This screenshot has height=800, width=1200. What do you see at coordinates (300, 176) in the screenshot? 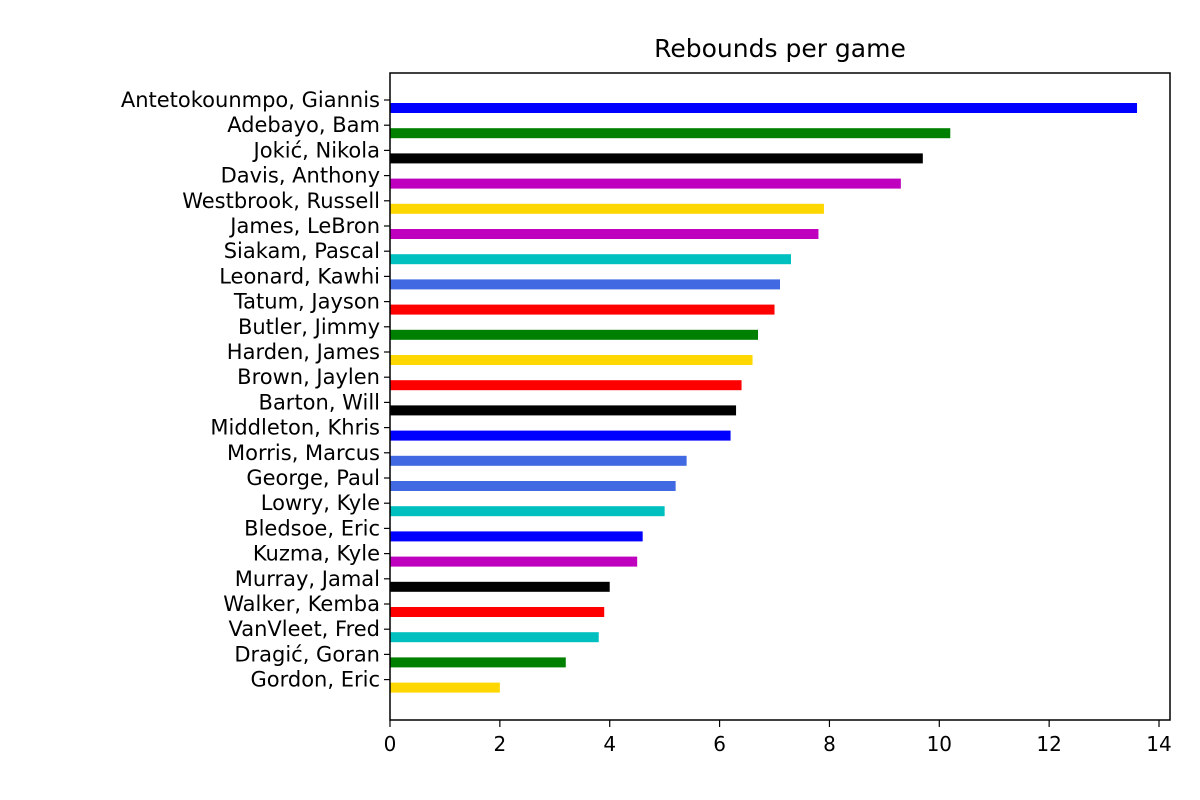
I see `y-tick-label: Davis, Anthony` at bounding box center [300, 176].